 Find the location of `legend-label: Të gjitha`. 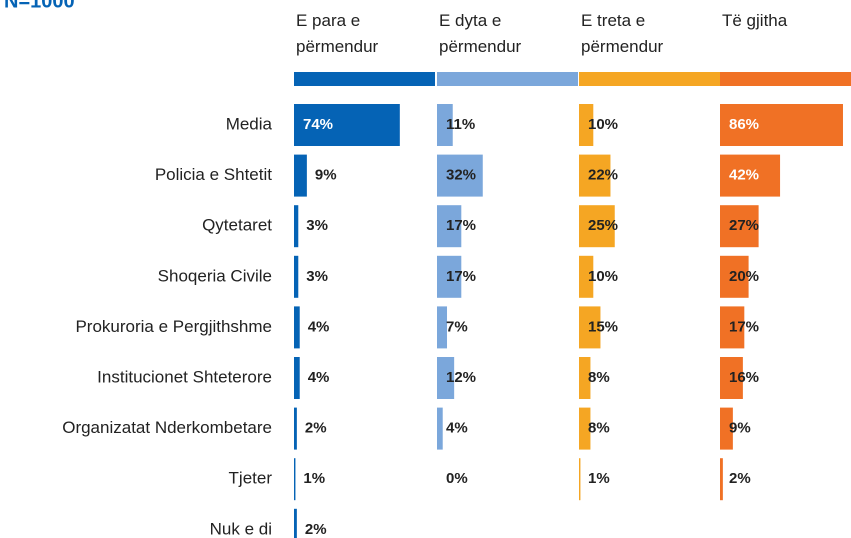

legend-label: Të gjitha is located at coordinates (755, 20).